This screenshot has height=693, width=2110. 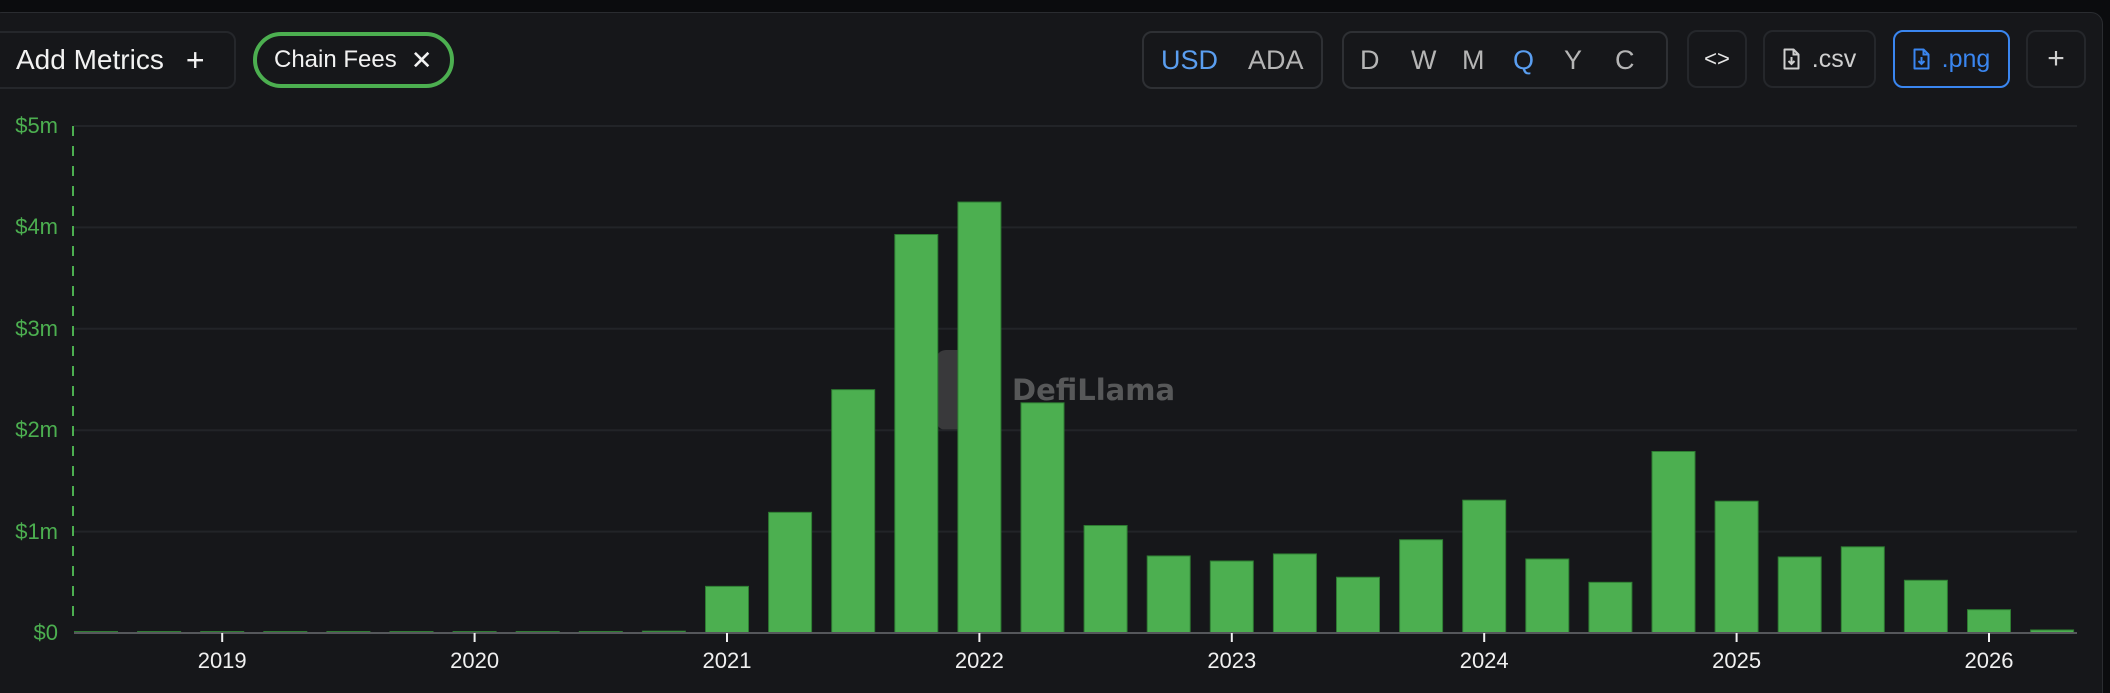 What do you see at coordinates (1276, 59) in the screenshot?
I see `currency-ada-option: ADA` at bounding box center [1276, 59].